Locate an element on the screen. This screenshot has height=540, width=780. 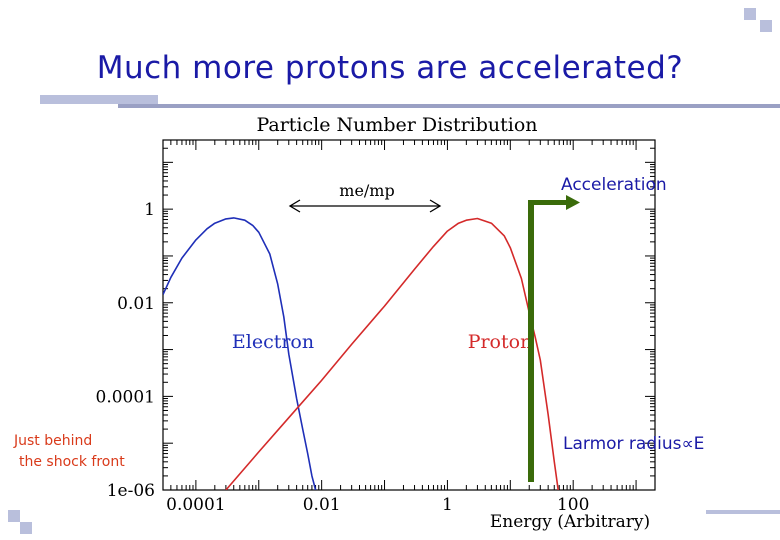
shock-front-note-line2: the shock front is located at coordinates (72, 462).